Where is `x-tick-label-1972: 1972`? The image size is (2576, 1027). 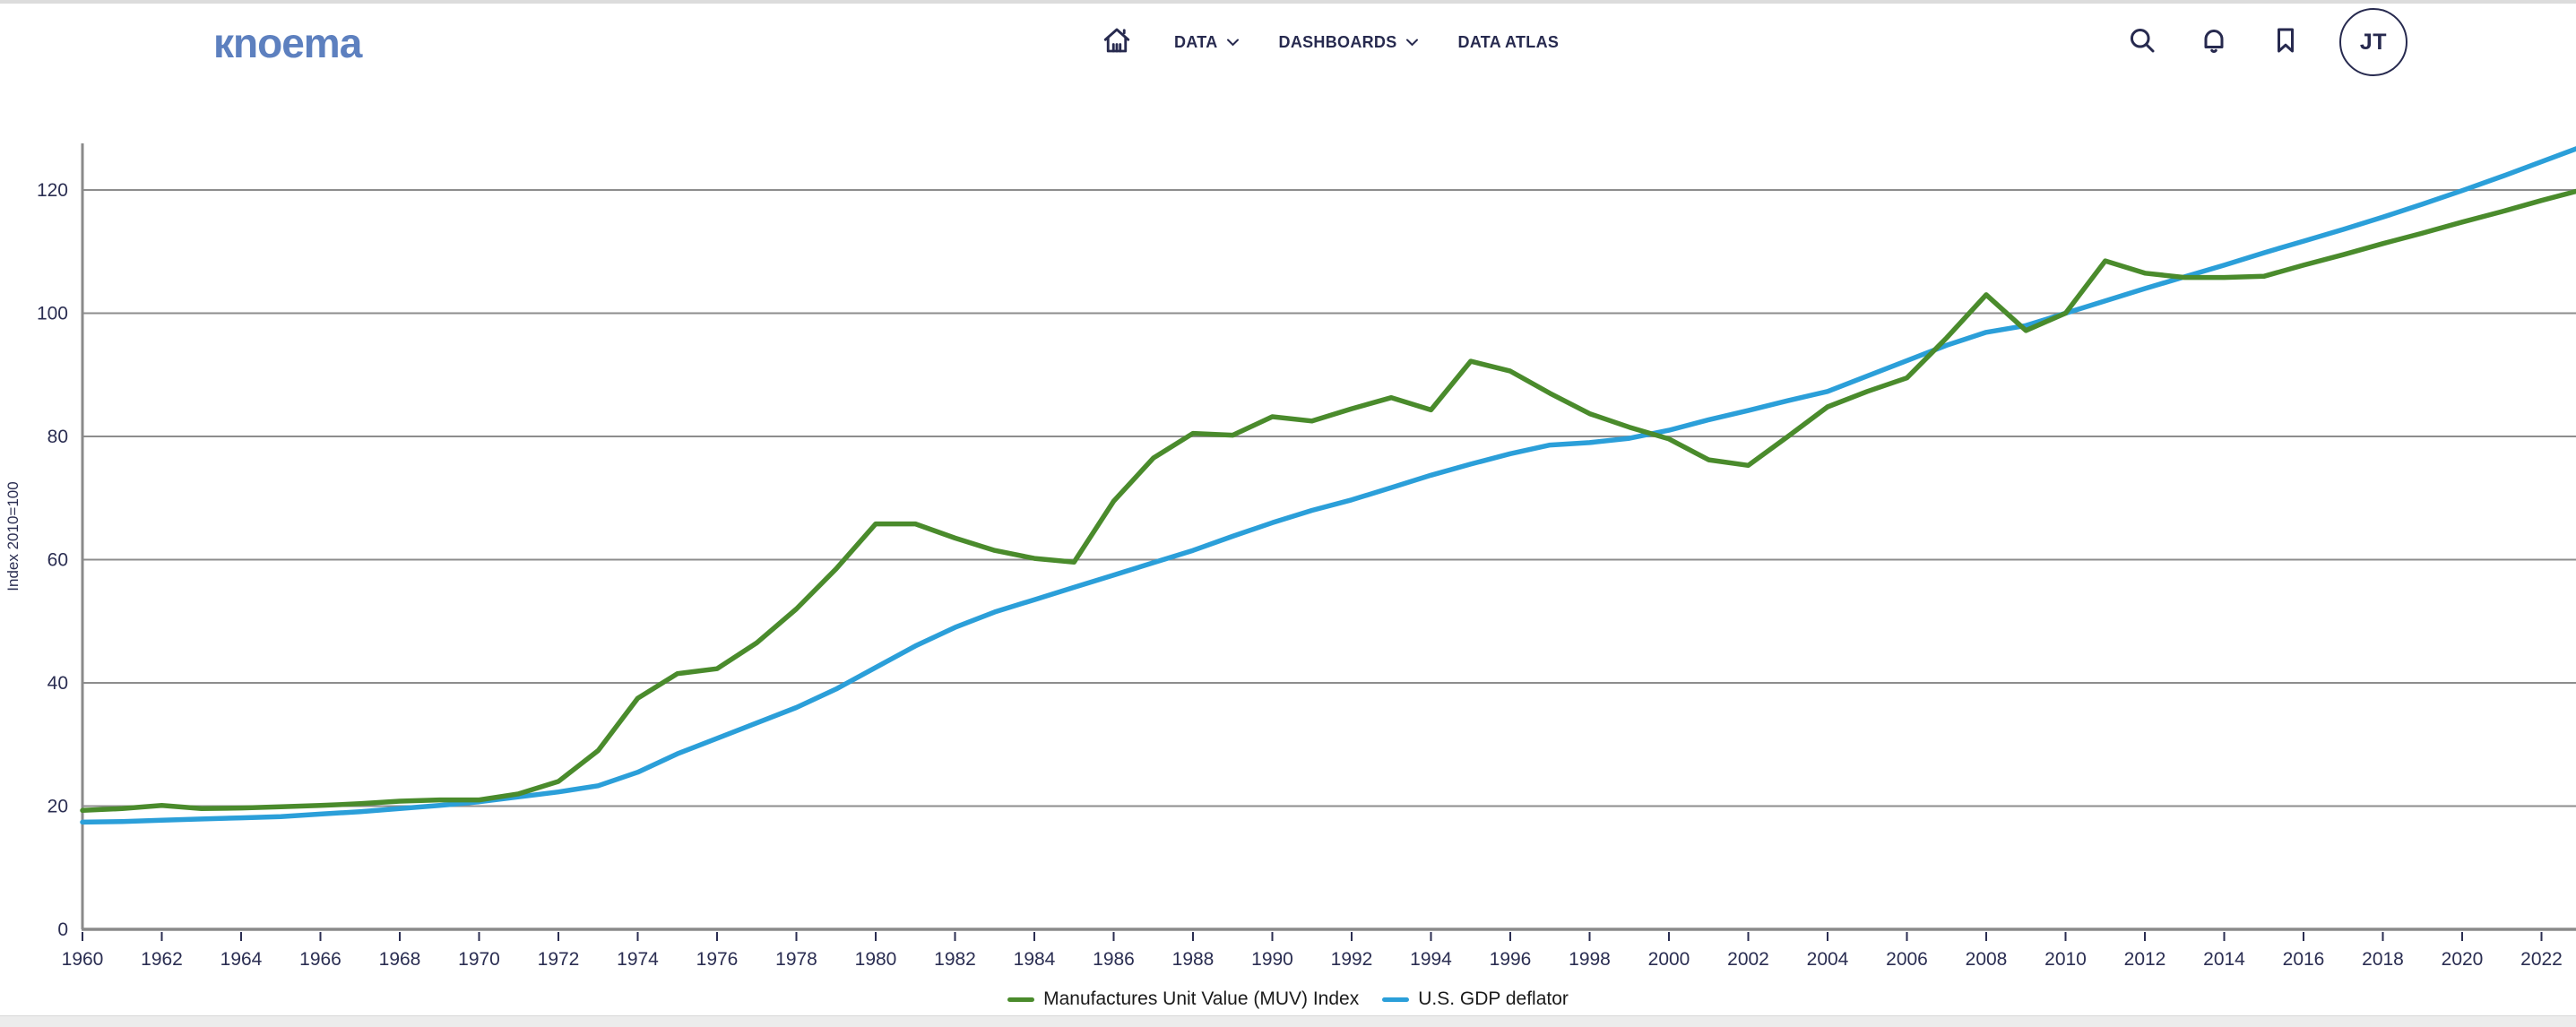 x-tick-label-1972: 1972 is located at coordinates (559, 959).